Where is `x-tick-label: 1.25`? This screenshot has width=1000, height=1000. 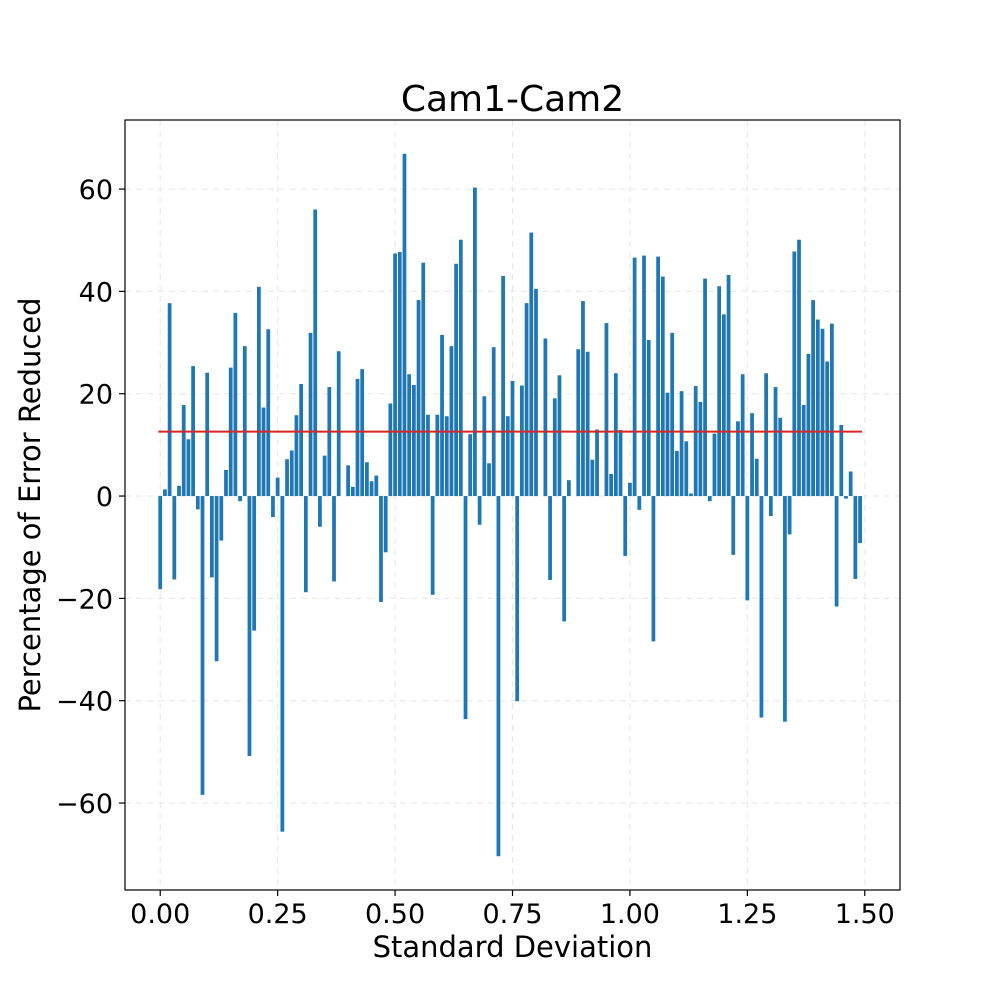
x-tick-label: 1.25 is located at coordinates (747, 914).